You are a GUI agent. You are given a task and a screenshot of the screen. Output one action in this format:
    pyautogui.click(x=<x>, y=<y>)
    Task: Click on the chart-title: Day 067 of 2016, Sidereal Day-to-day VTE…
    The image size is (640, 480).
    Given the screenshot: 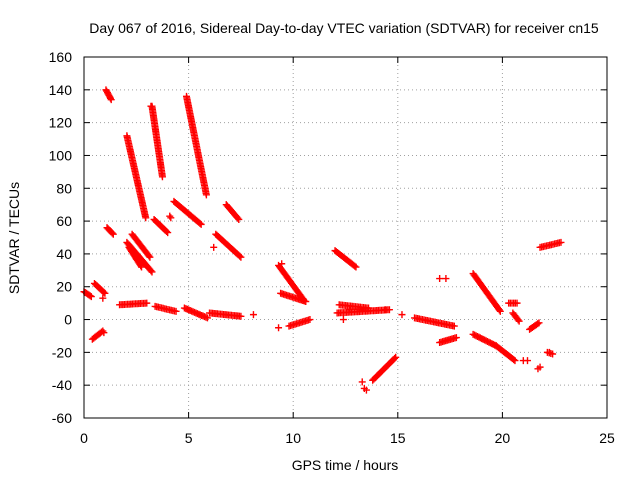 What is the action you would take?
    pyautogui.click(x=344, y=28)
    